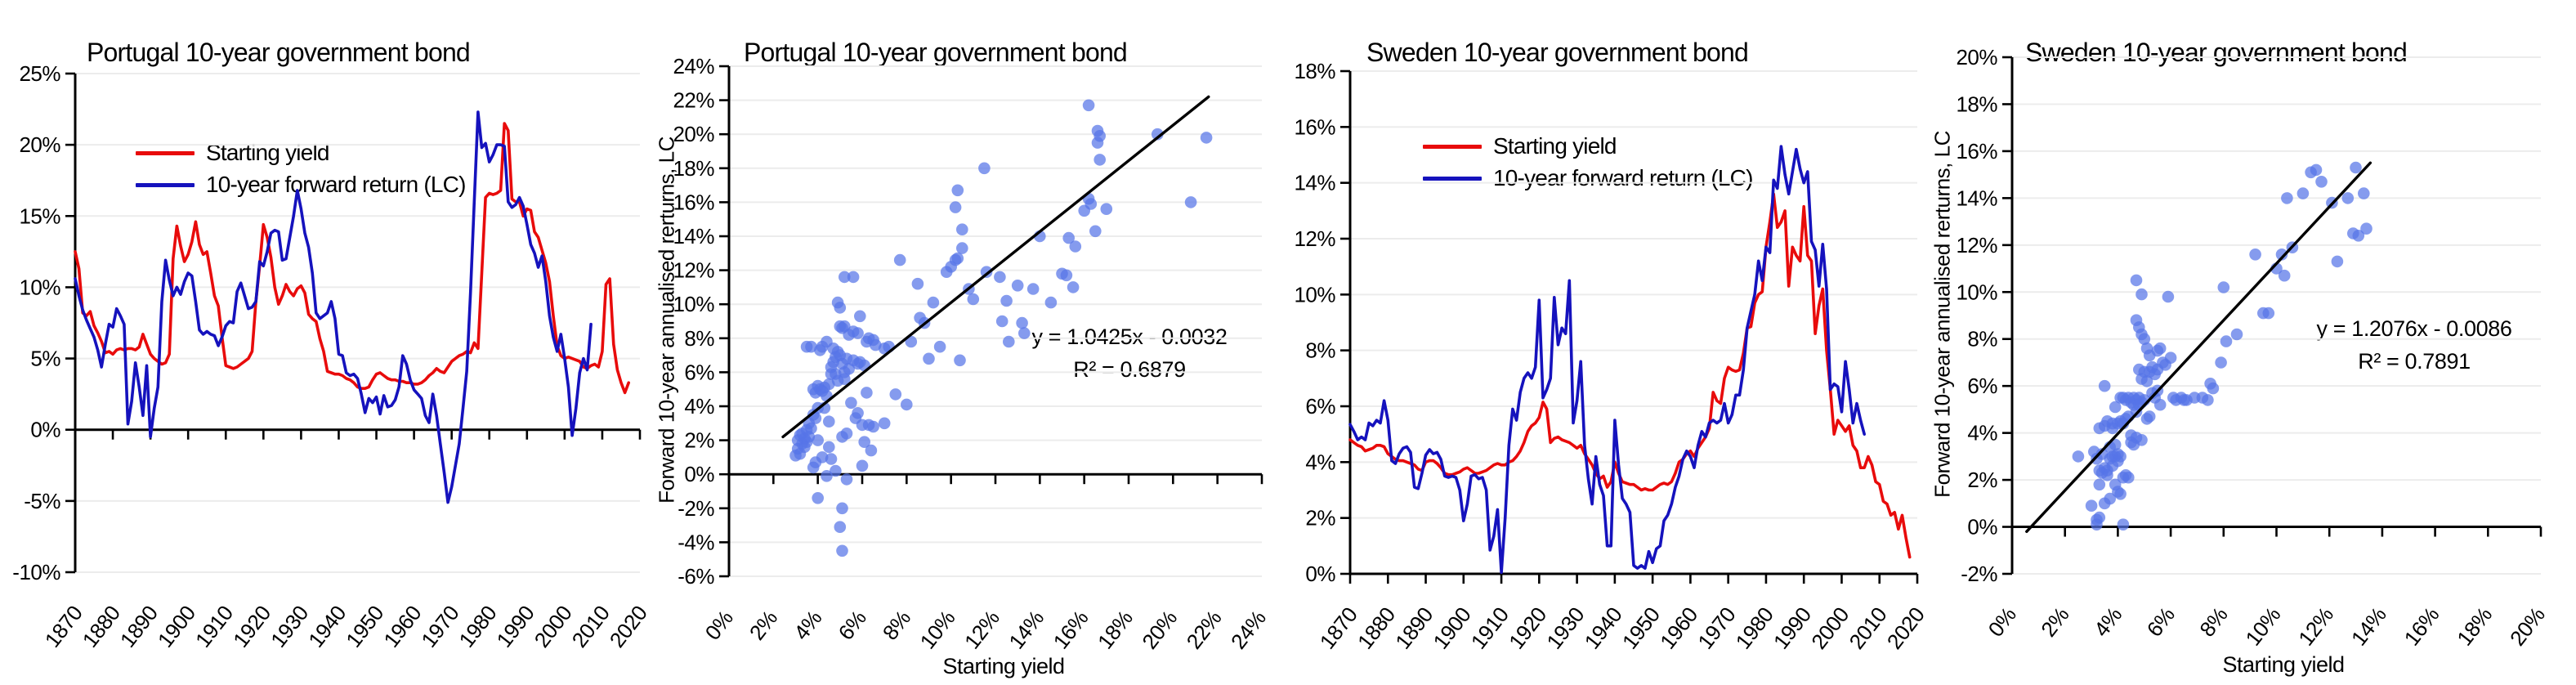 The image size is (2576, 685). I want to click on legend-swatch-starting-yield, so click(1452, 146).